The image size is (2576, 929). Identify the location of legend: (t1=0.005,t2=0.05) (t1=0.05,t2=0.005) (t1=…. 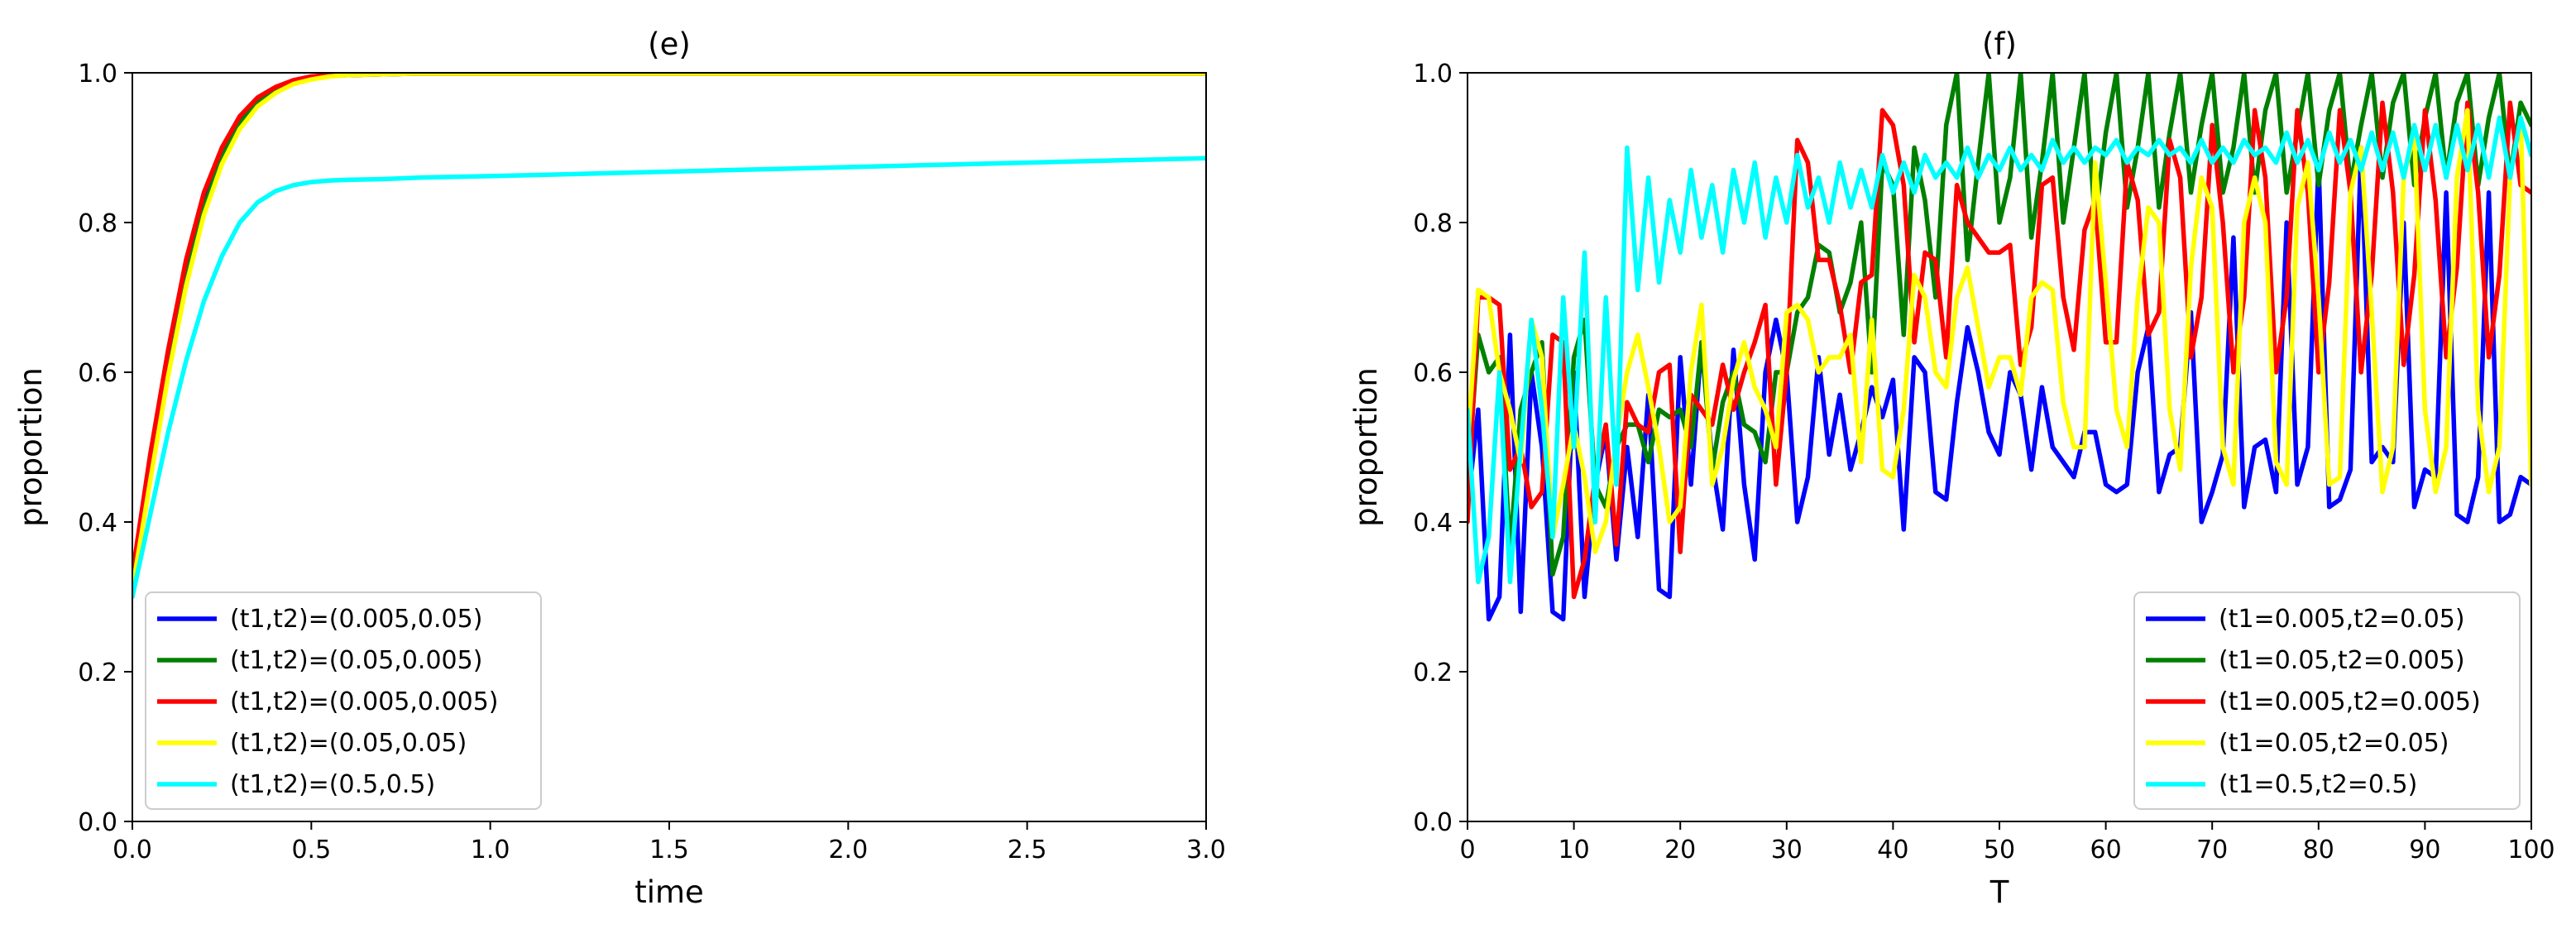
(2327, 700).